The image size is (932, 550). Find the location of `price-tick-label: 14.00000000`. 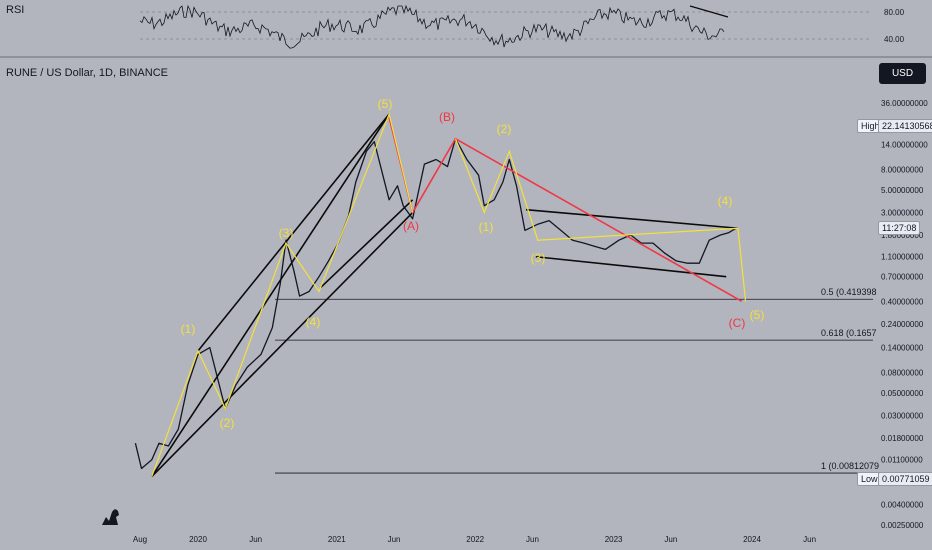

price-tick-label: 14.00000000 is located at coordinates (904, 145).